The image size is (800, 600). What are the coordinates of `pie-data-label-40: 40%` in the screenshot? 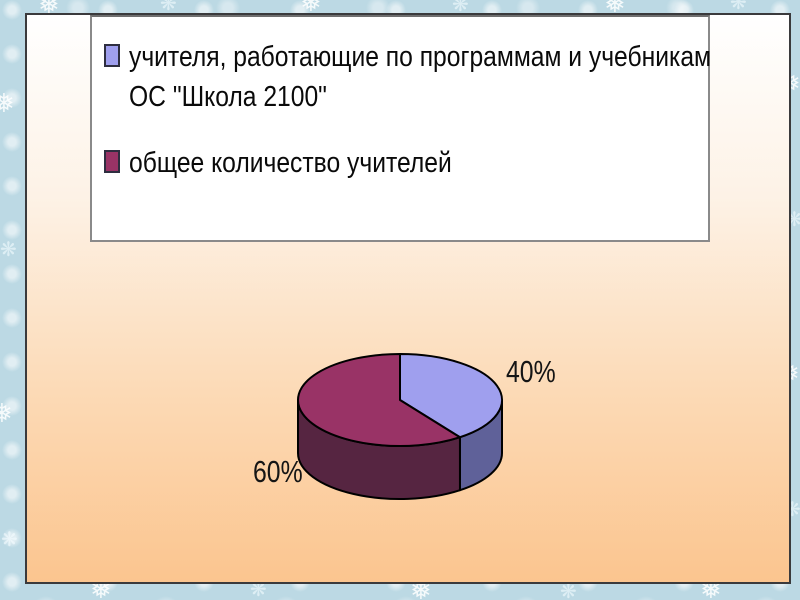 It's located at (531, 371).